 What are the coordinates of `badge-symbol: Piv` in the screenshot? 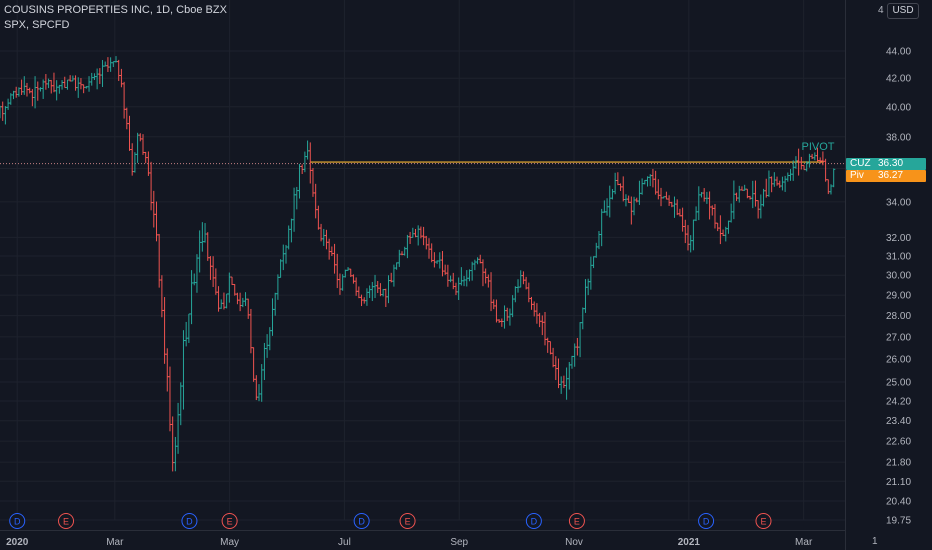 It's located at (857, 175).